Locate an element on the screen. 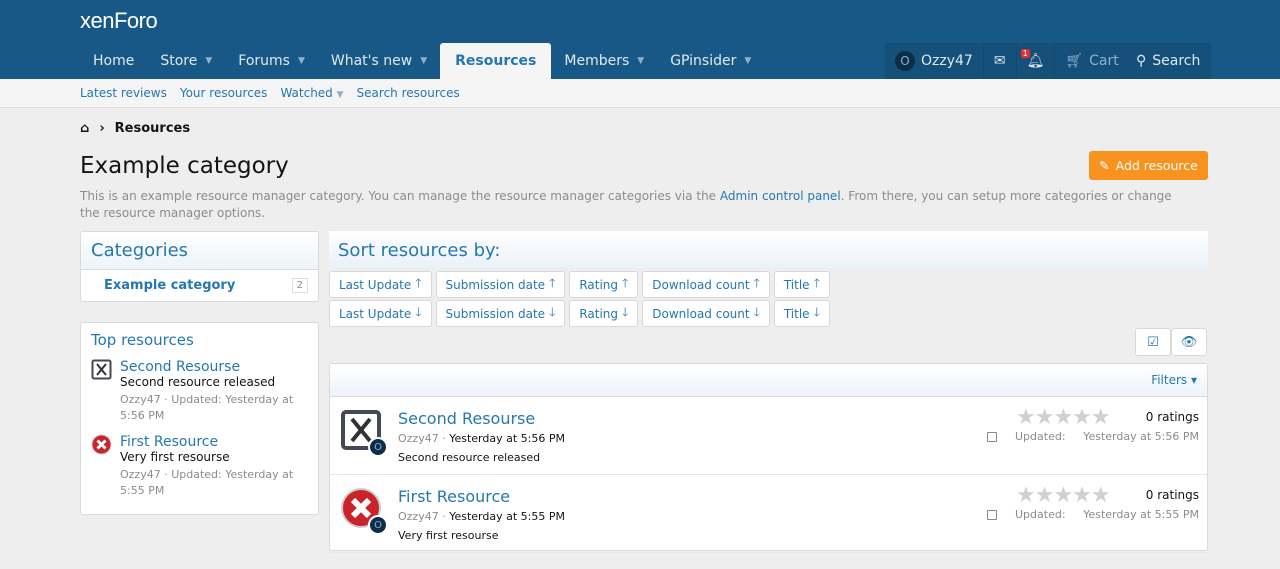 Image resolution: width=1280 pixels, height=569 pixels. edit-icon: ✎ is located at coordinates (1104, 165).